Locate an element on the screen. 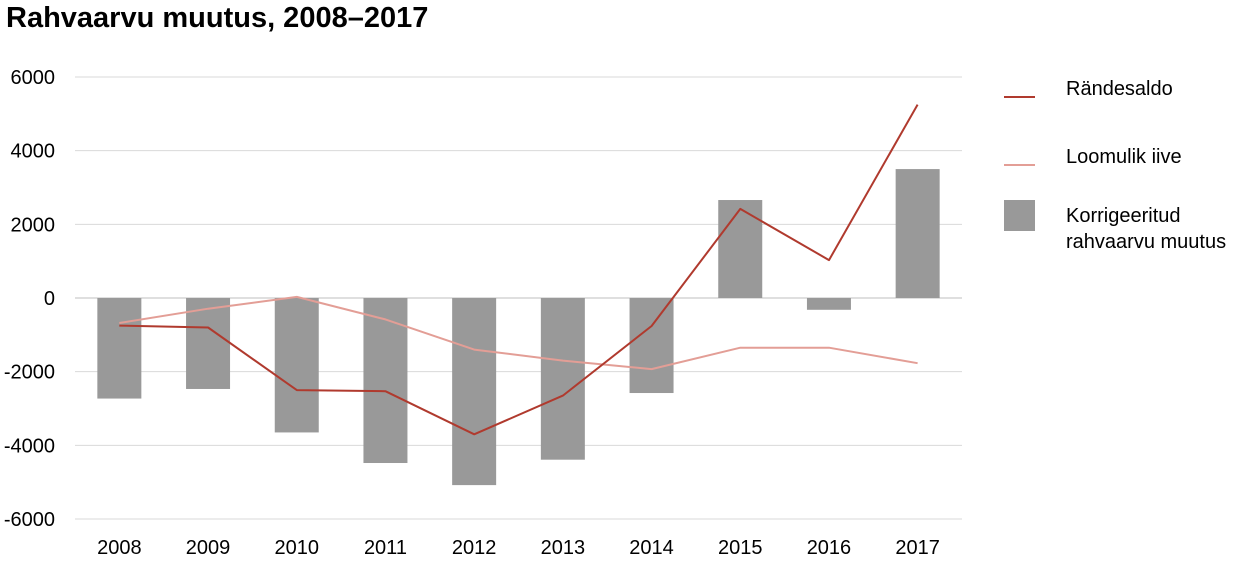 This screenshot has width=1242, height=561. y-tick-label: 2000 is located at coordinates (33, 225).